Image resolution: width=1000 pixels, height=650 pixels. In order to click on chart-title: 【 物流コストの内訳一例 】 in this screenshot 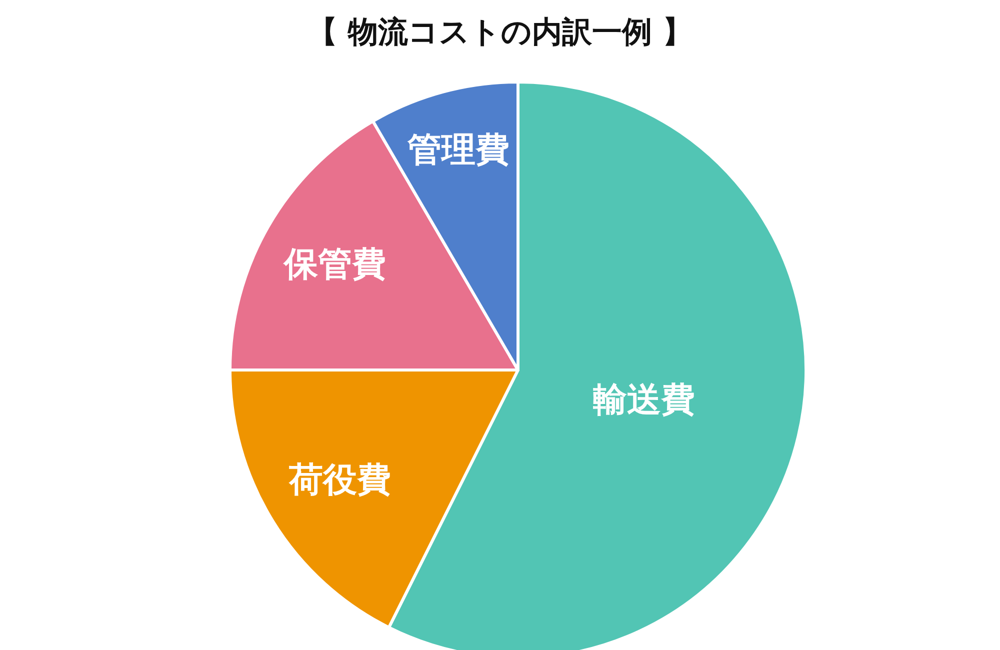, I will do `click(500, 32)`.